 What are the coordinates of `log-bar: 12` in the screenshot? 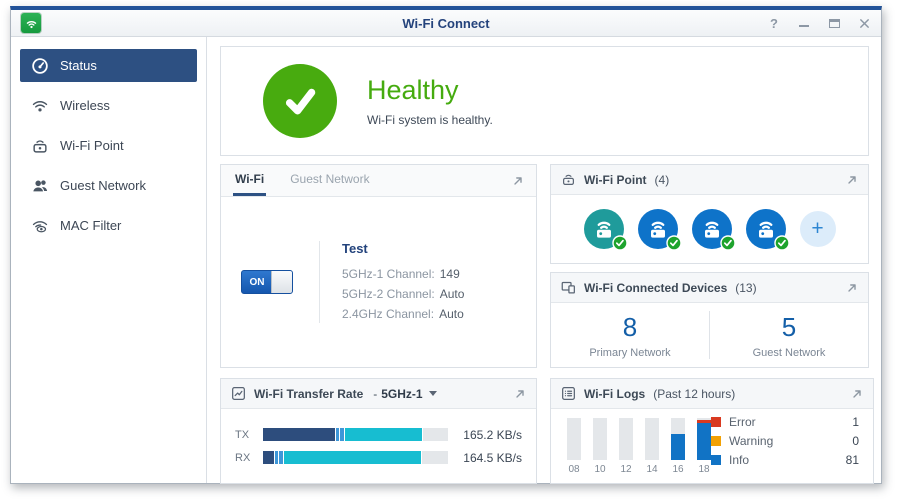 It's located at (626, 446).